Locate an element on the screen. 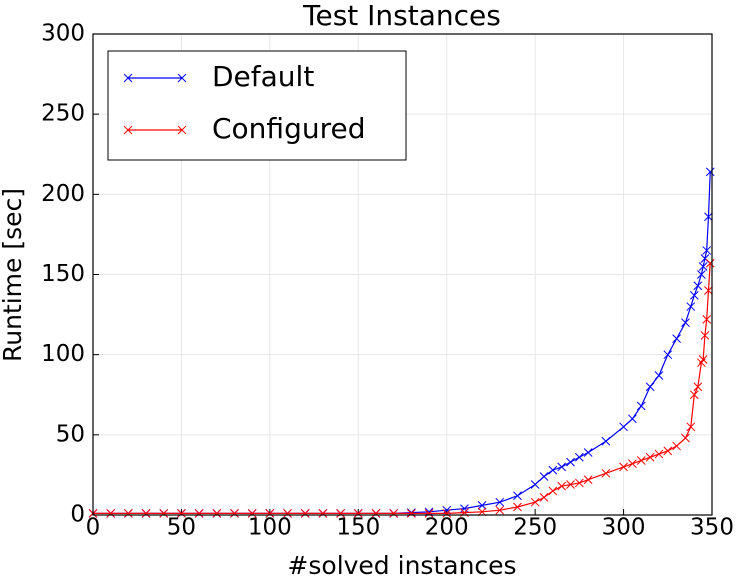 This screenshot has height=585, width=738. y-tick-label: 150 is located at coordinates (63, 274).